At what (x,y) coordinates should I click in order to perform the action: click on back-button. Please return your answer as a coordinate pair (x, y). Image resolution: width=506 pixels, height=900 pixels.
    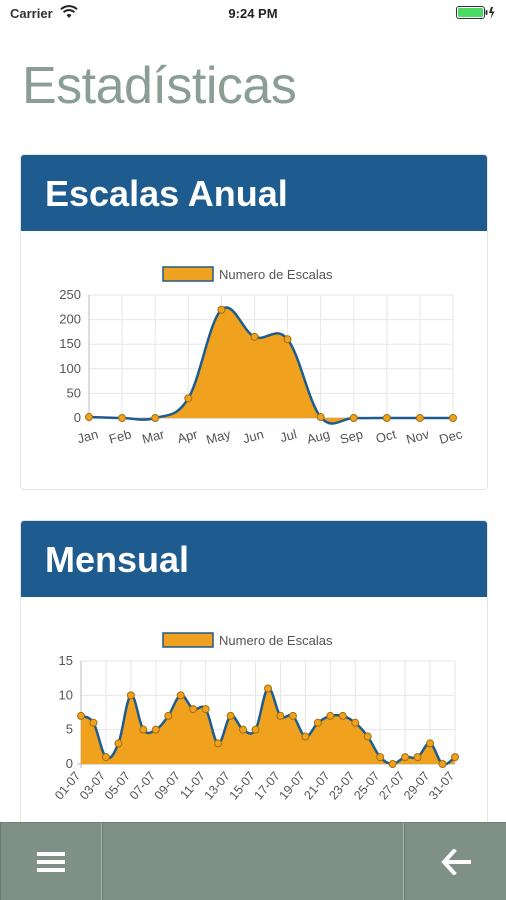
    Looking at the image, I should click on (455, 861).